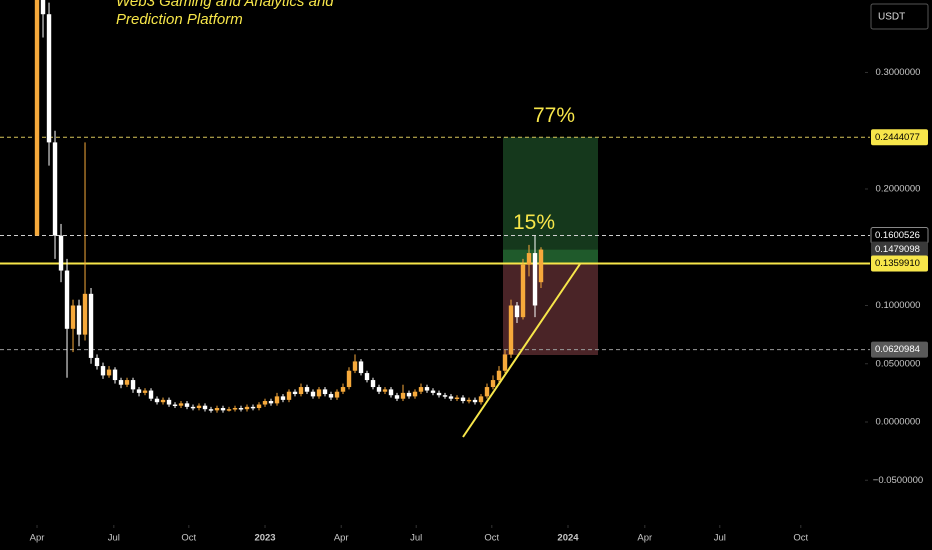 Image resolution: width=932 pixels, height=550 pixels. I want to click on y-tick-label: −0.0500000, so click(898, 480).